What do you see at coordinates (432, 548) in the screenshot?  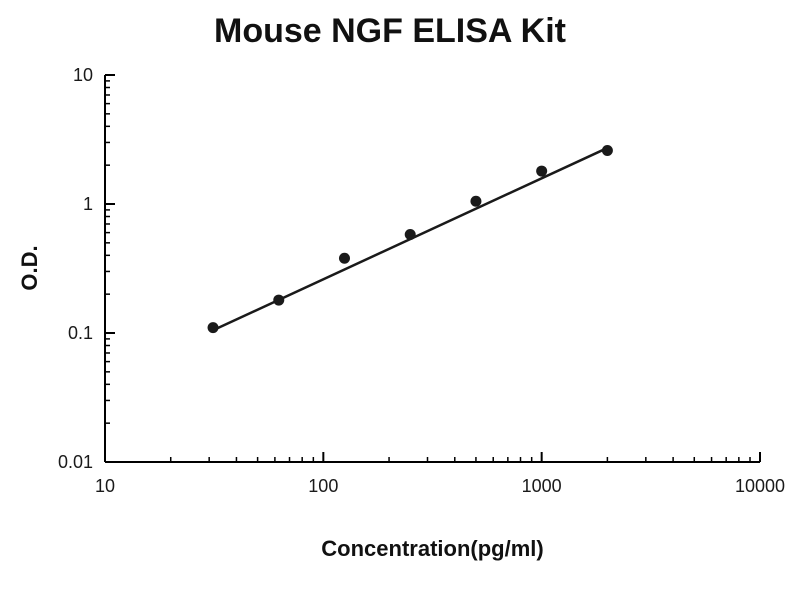 I see `x-axis-label: Concentration(pg/ml)` at bounding box center [432, 548].